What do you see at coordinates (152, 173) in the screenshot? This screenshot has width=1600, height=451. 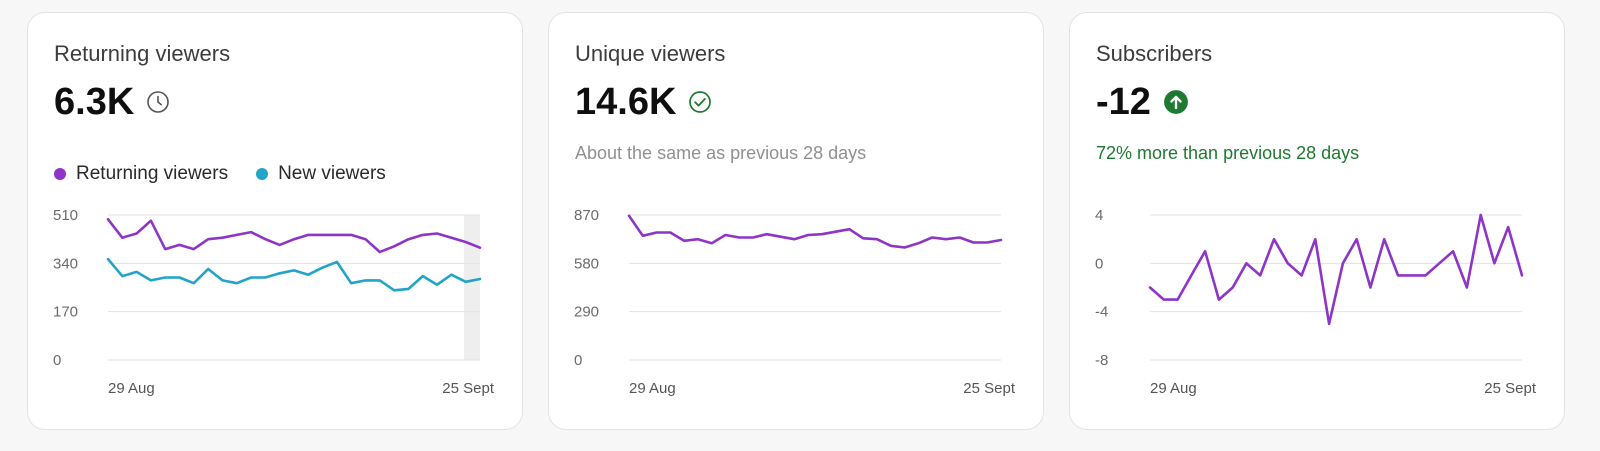 I see `legend-label: Returning viewers` at bounding box center [152, 173].